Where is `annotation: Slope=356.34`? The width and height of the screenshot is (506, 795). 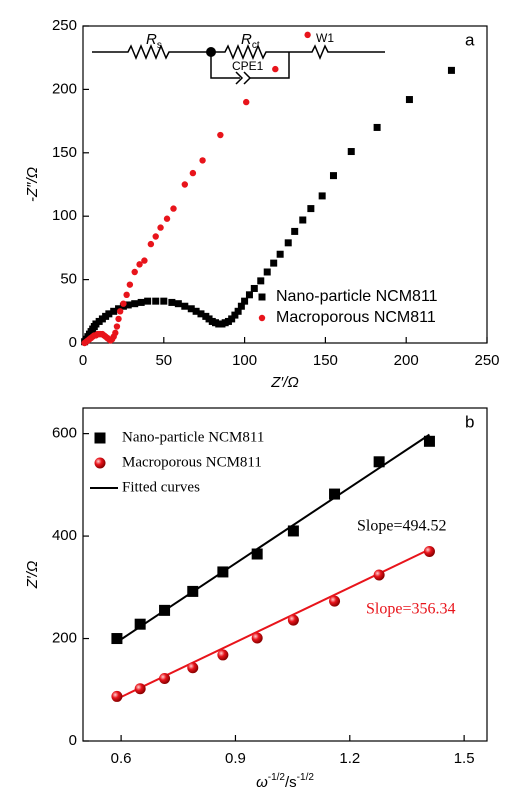 annotation: Slope=356.34 is located at coordinates (410, 609).